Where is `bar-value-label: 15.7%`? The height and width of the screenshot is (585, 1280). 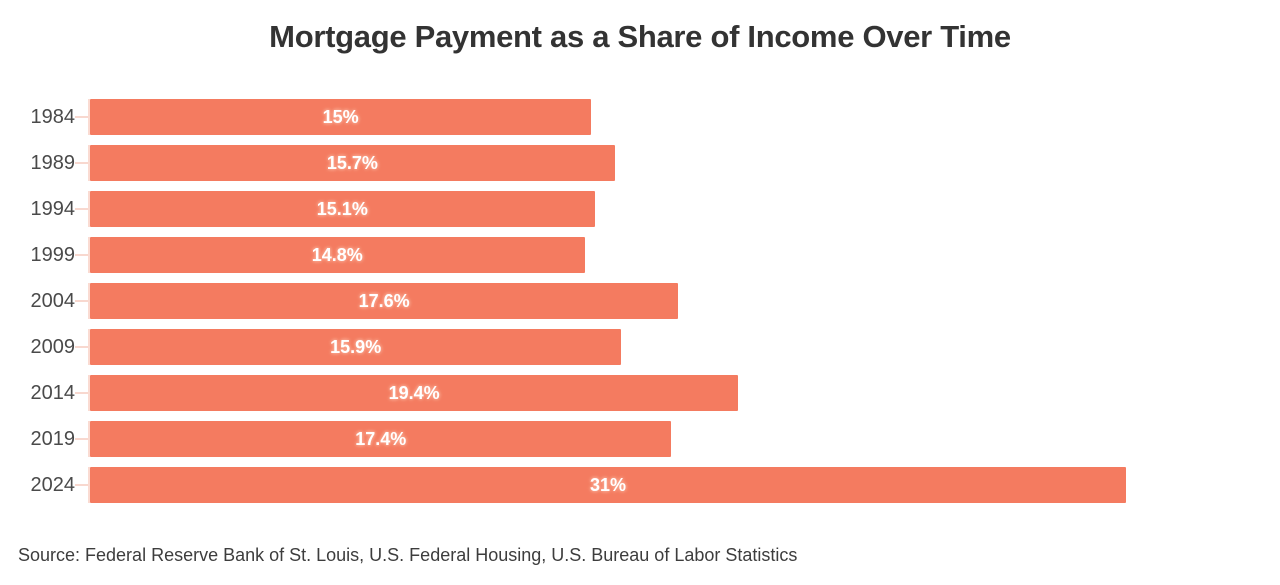
bar-value-label: 15.7% is located at coordinates (352, 162).